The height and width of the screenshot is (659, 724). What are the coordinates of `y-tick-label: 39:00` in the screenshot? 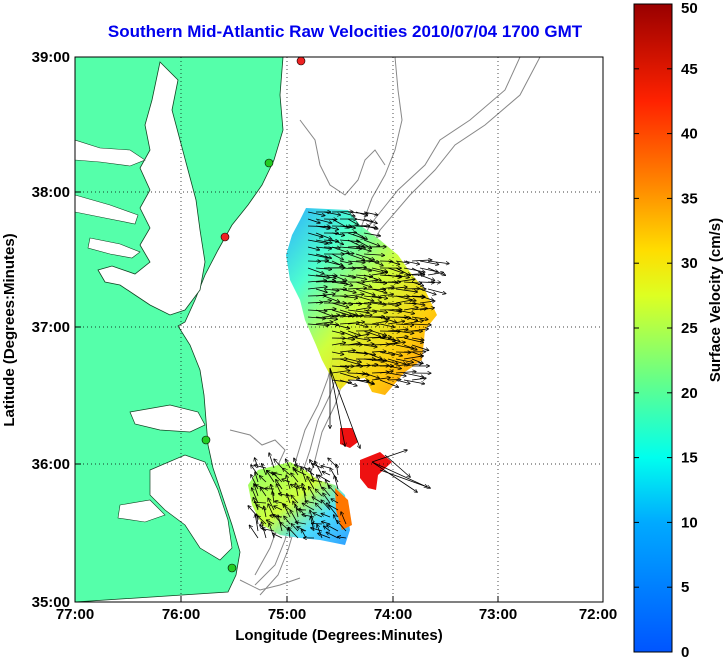 It's located at (51, 57).